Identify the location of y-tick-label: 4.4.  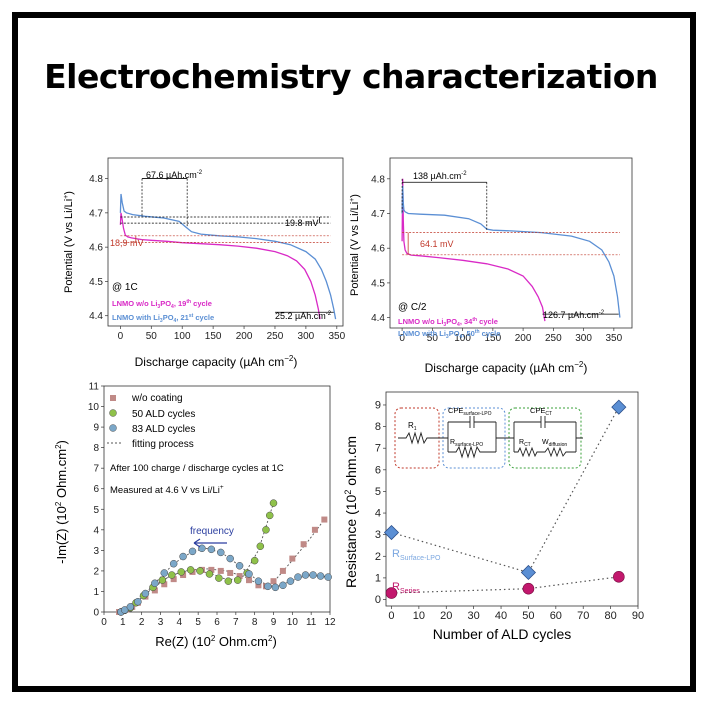
(96, 316).